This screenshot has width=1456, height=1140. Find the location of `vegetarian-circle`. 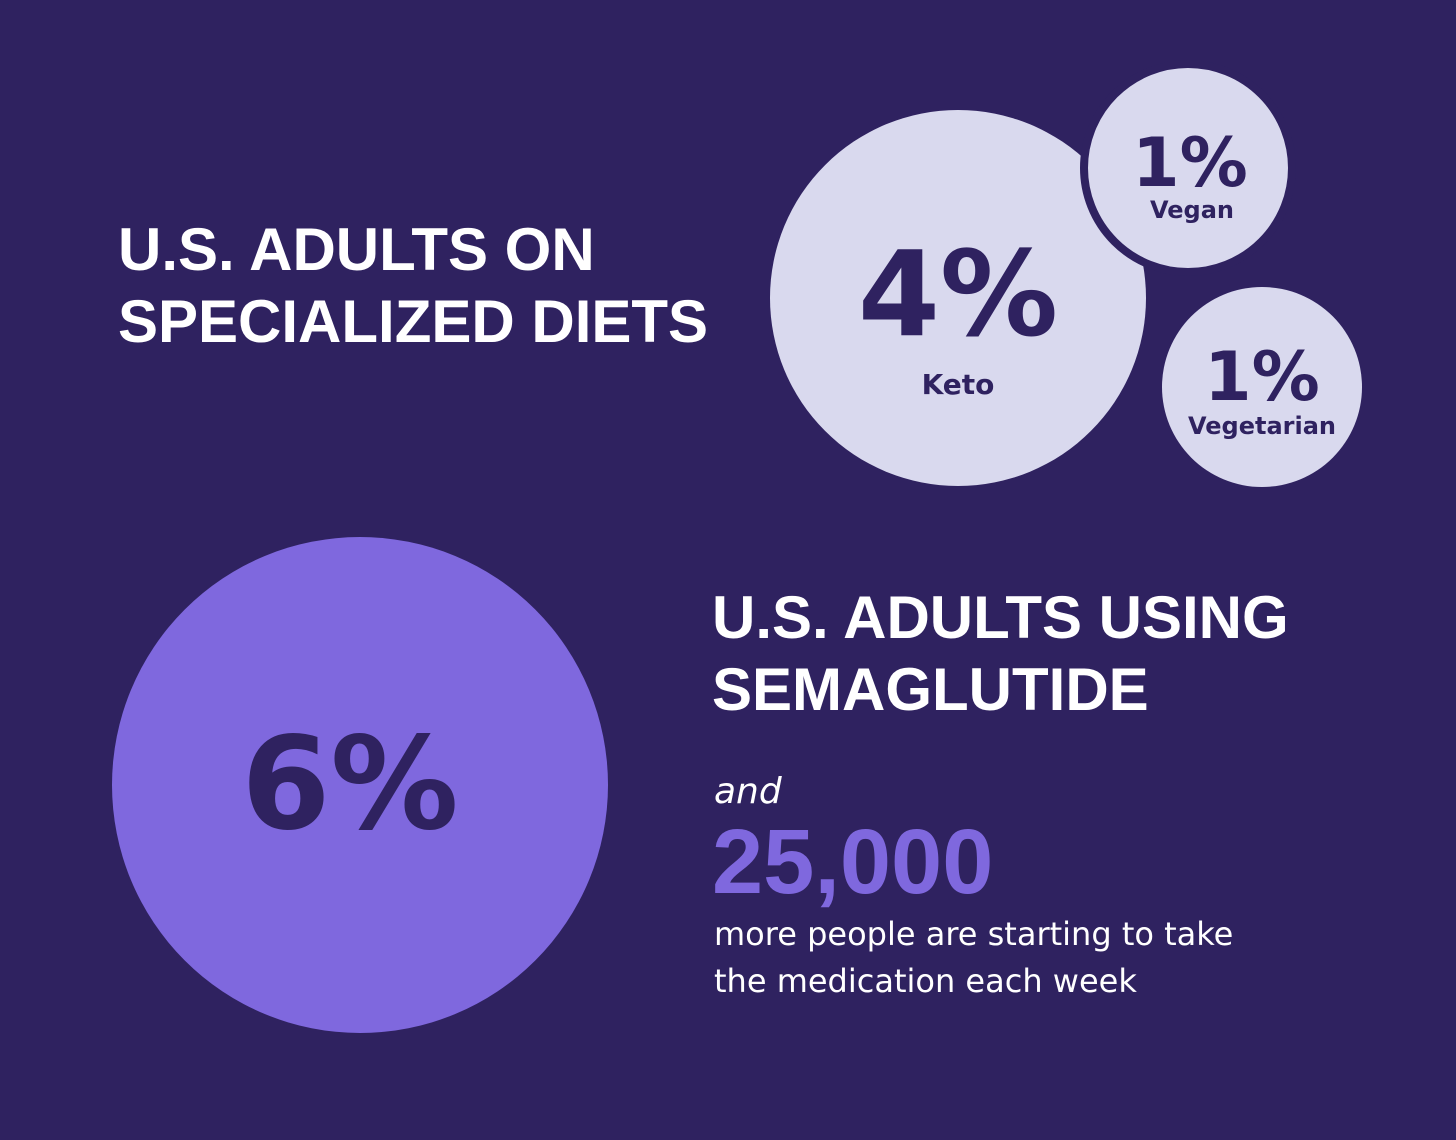

vegetarian-circle is located at coordinates (1262, 387).